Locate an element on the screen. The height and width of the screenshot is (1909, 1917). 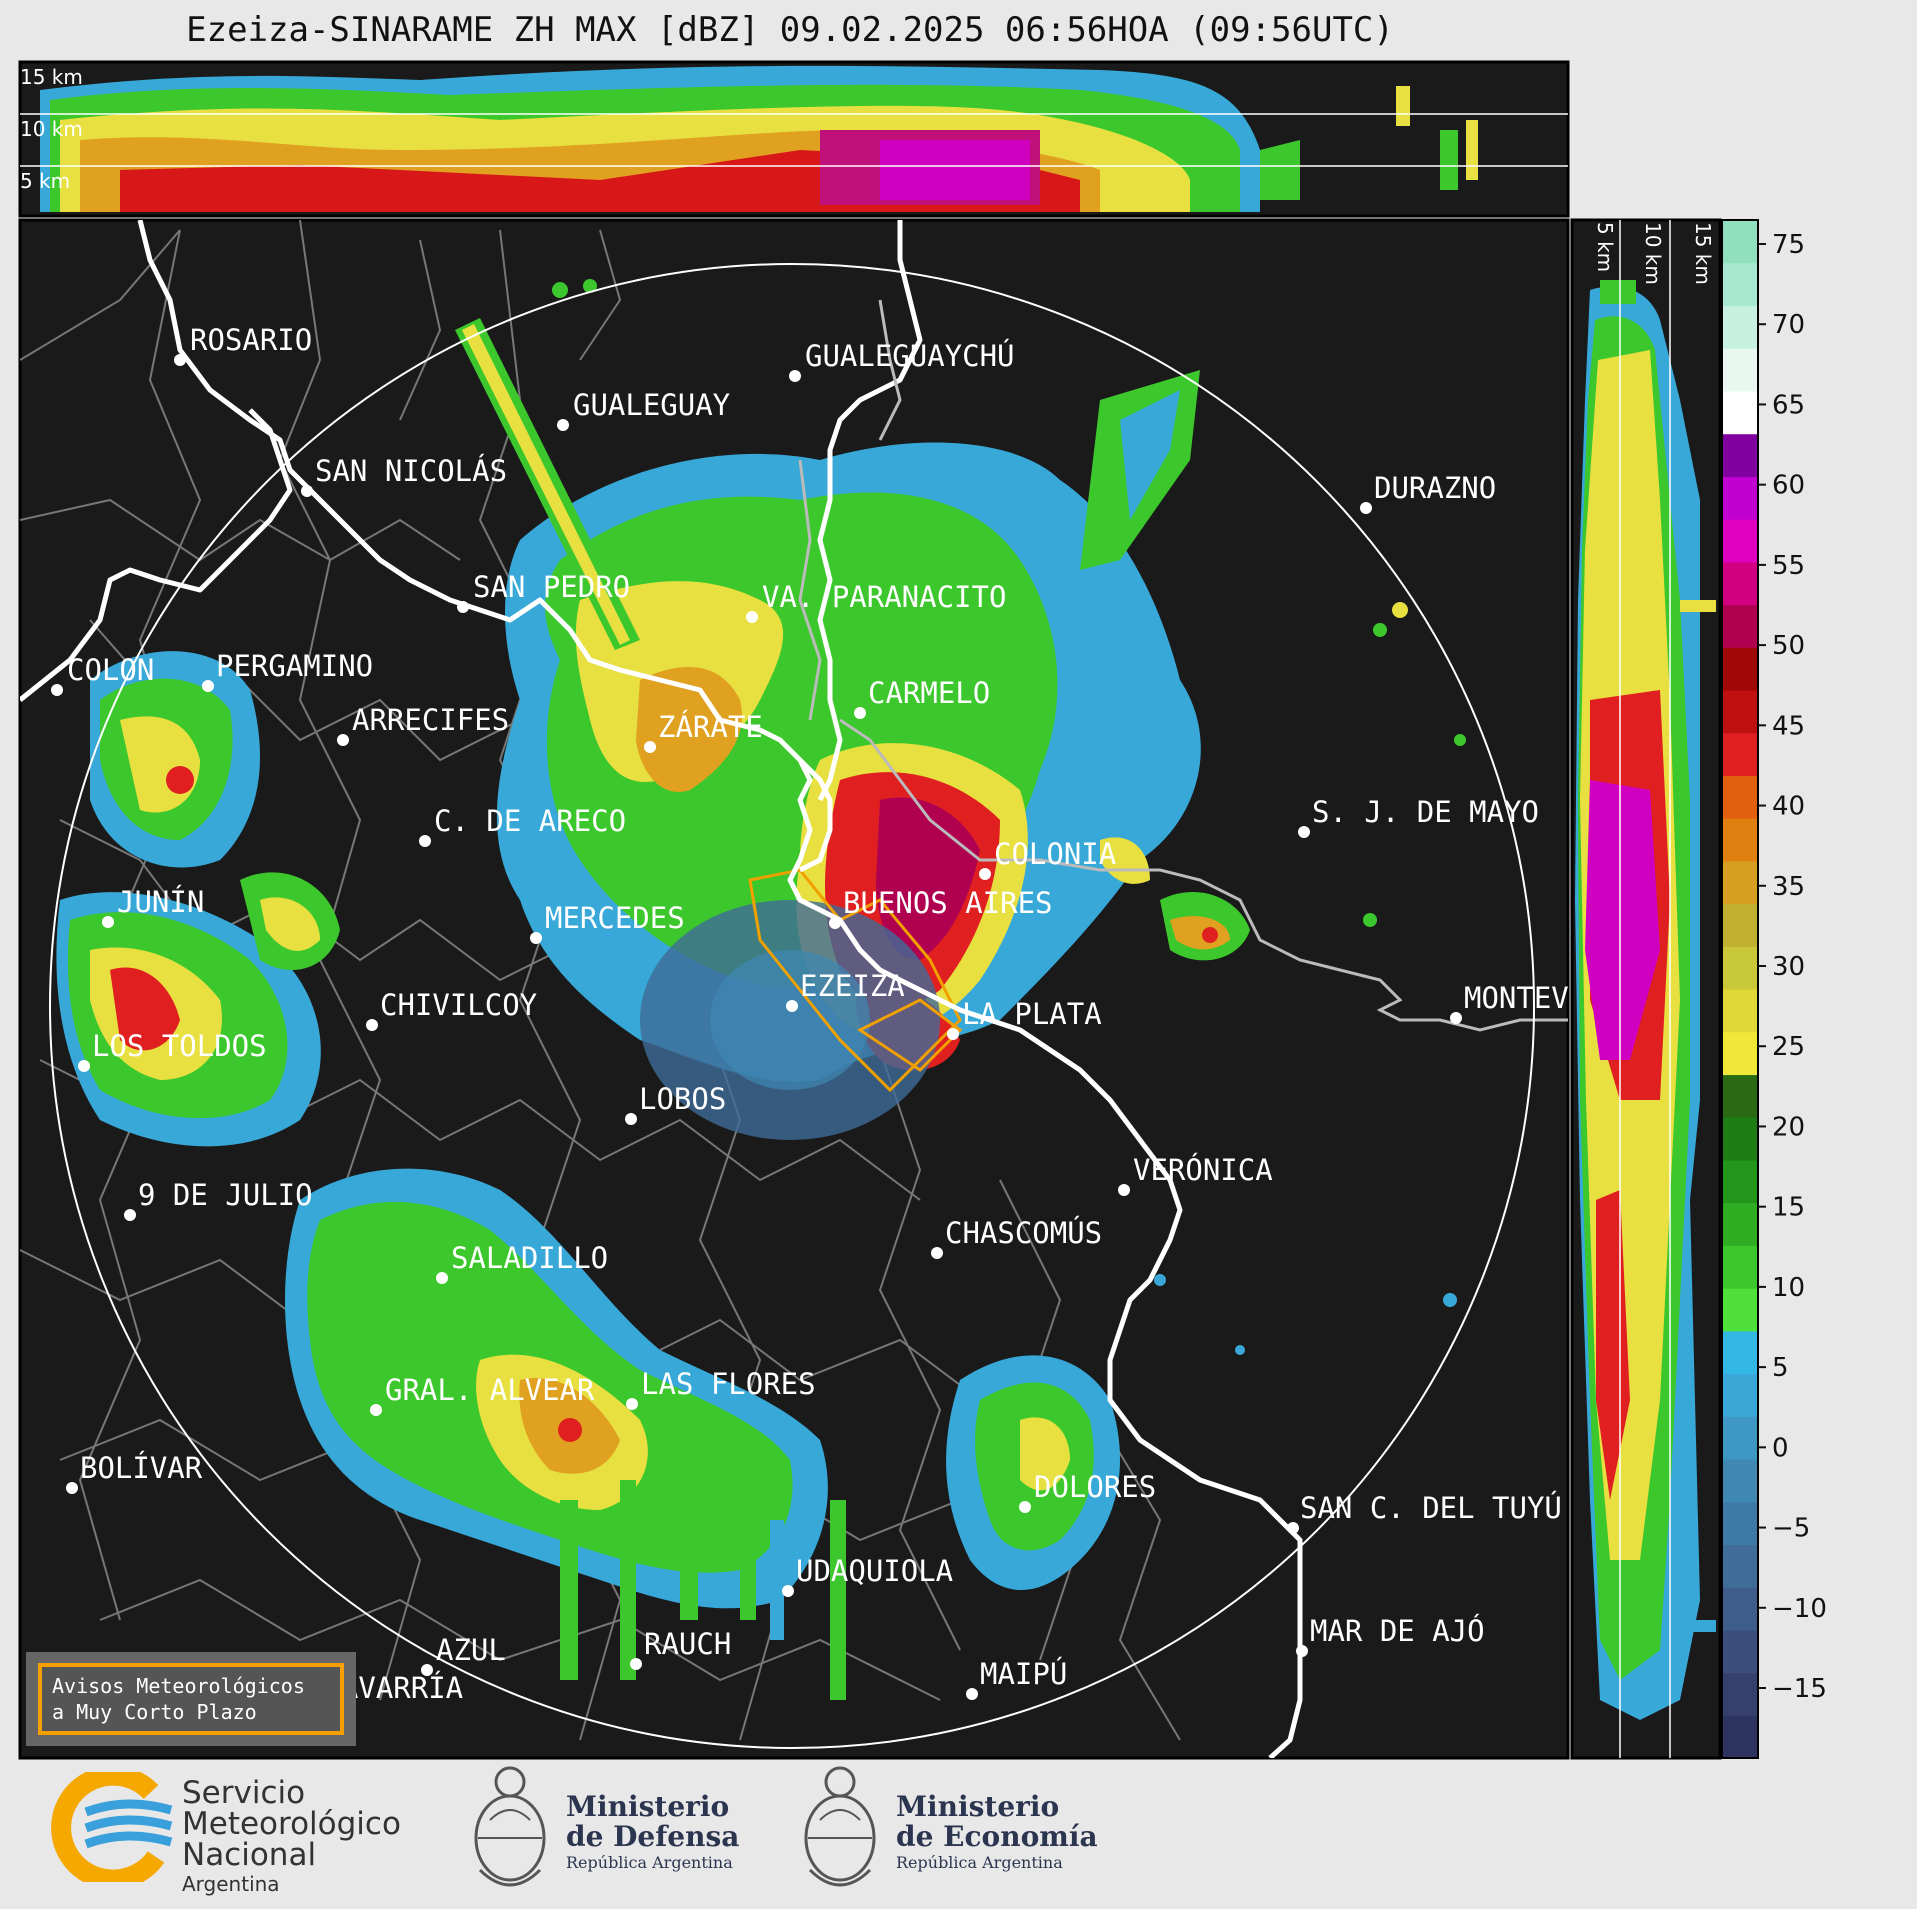
smn-line-1: Servicio is located at coordinates (244, 1793).